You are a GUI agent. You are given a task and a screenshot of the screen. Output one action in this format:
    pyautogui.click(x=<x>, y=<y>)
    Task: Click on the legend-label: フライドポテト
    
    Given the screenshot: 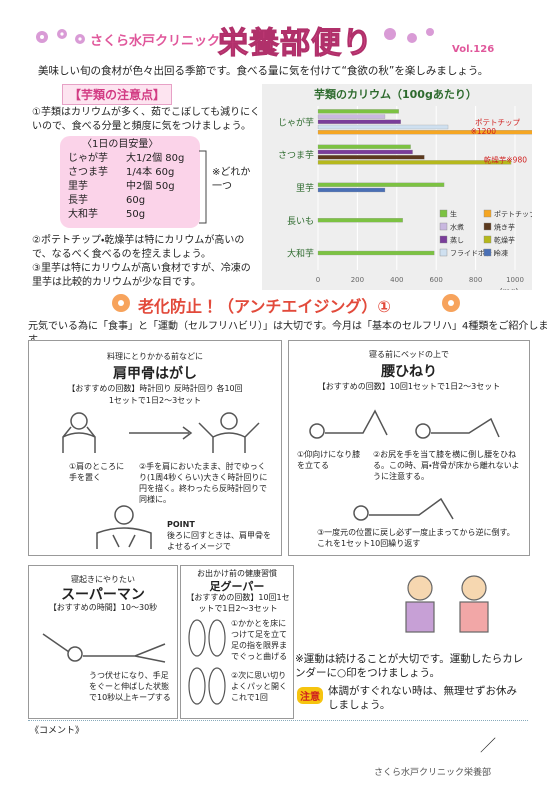 What is the action you would take?
    pyautogui.click(x=474, y=254)
    